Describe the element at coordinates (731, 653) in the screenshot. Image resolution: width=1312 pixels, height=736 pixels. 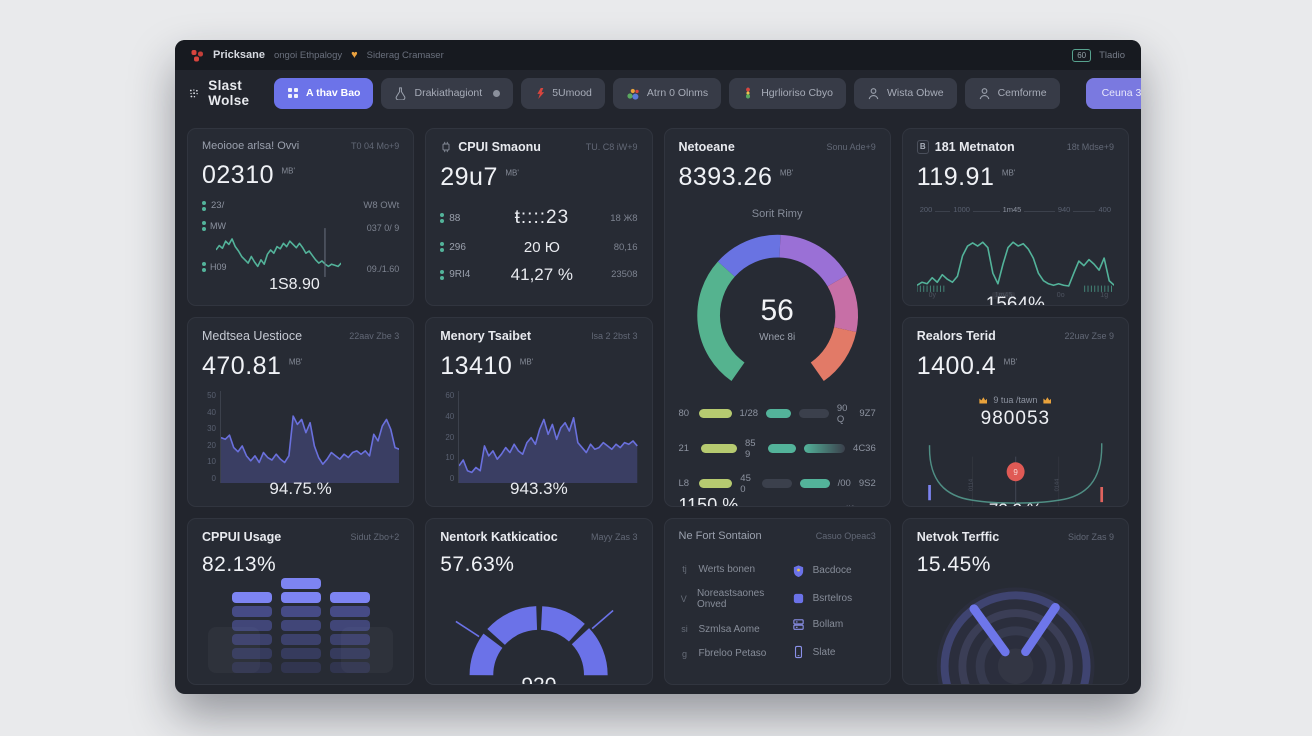
I see `service-item: g Fbreloo Petaso` at that location.